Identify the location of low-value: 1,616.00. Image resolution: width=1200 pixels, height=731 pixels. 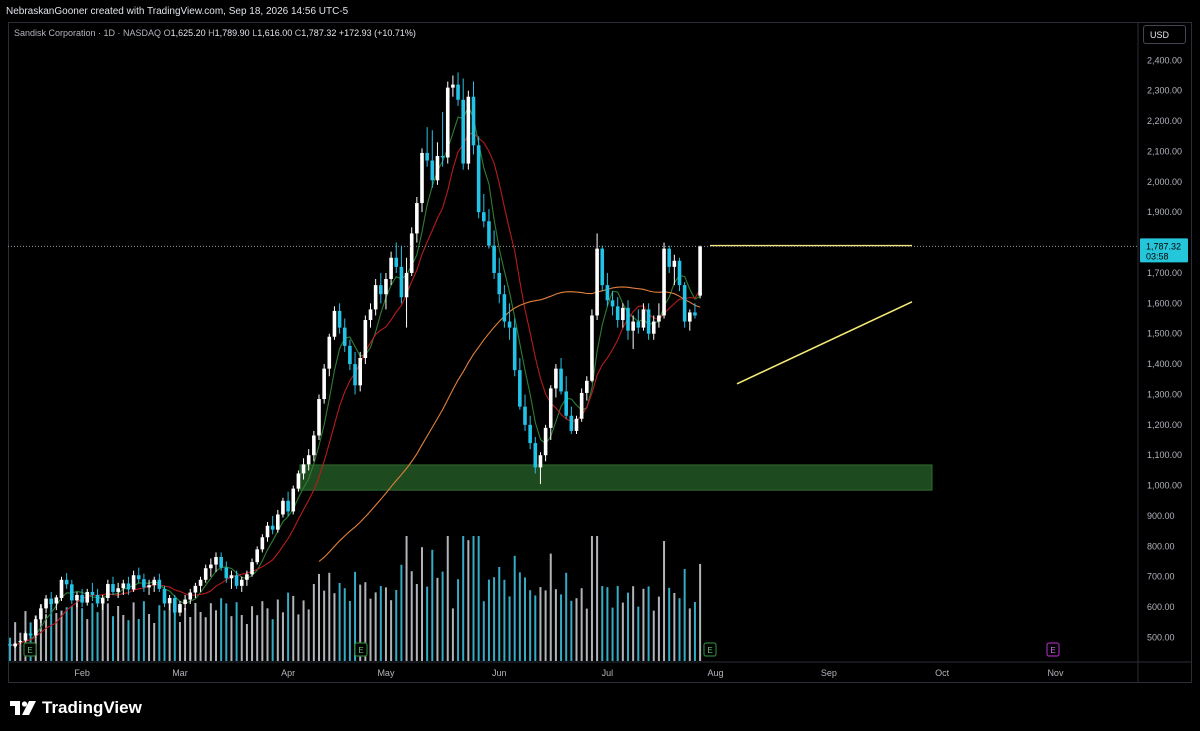
(275, 33).